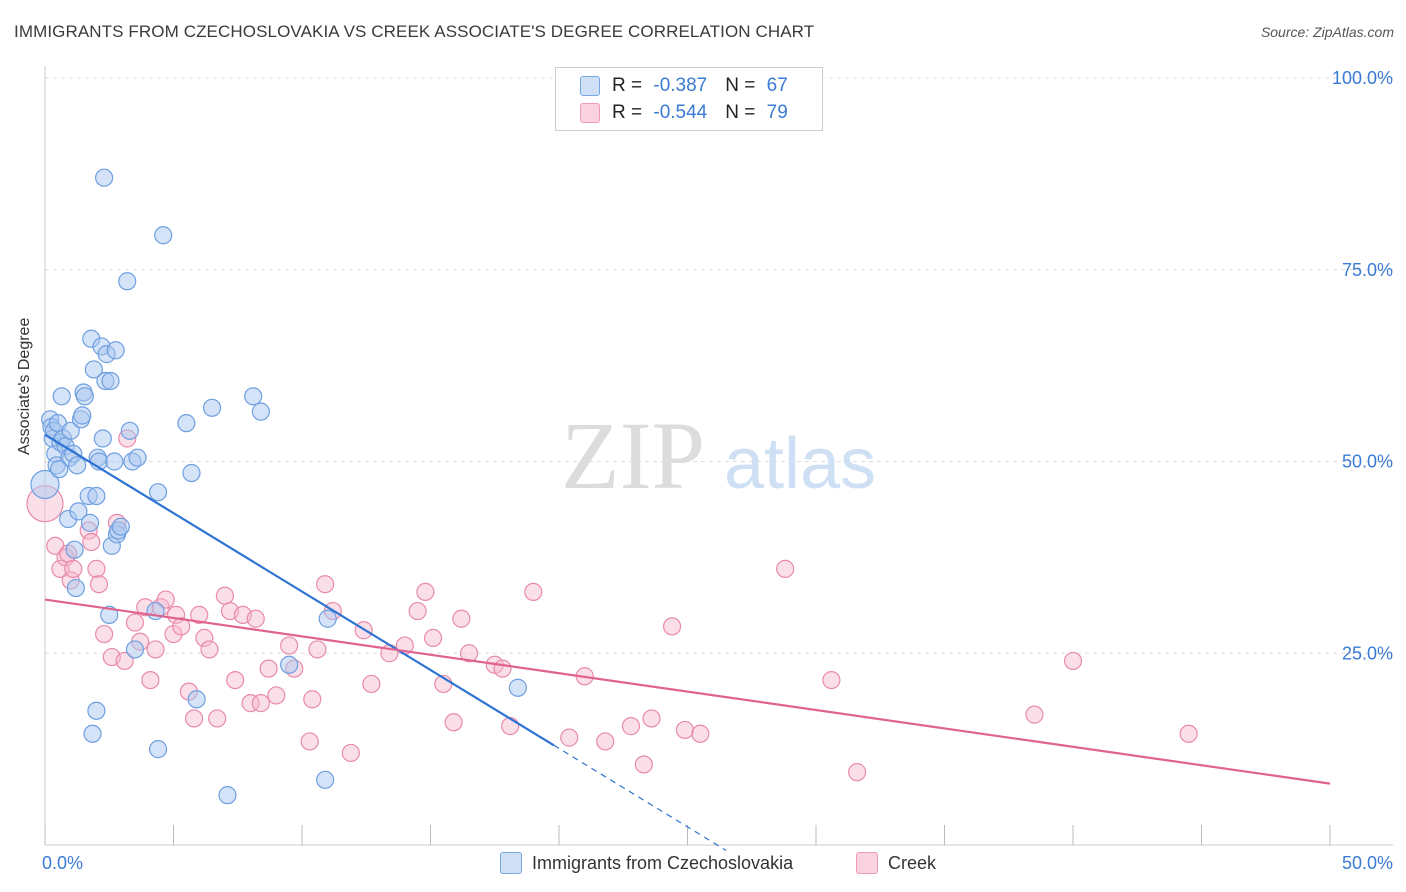 The height and width of the screenshot is (892, 1406). Describe the element at coordinates (1367, 462) in the screenshot. I see `y-tick-label: 50.0%` at that location.